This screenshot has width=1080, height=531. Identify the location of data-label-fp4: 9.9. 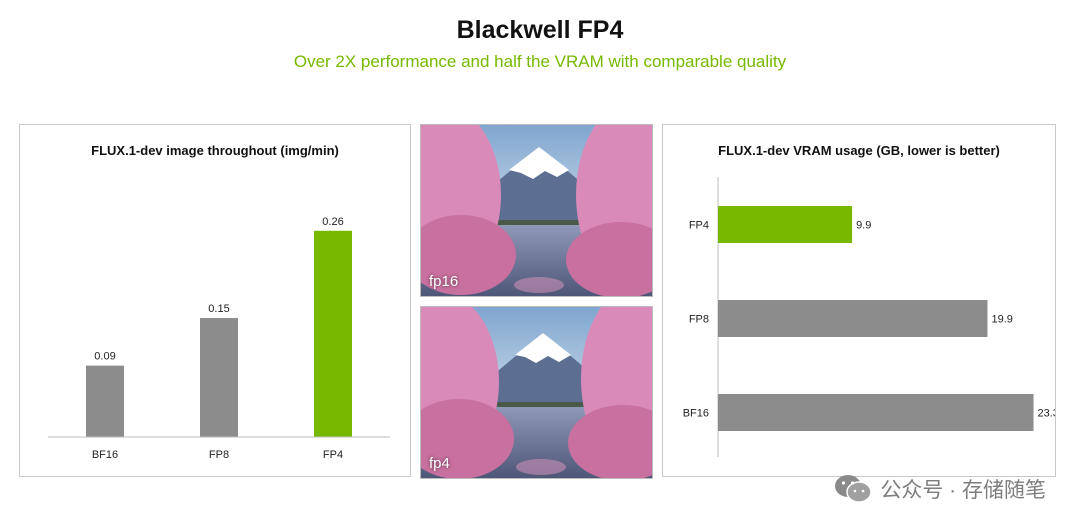
(863, 226).